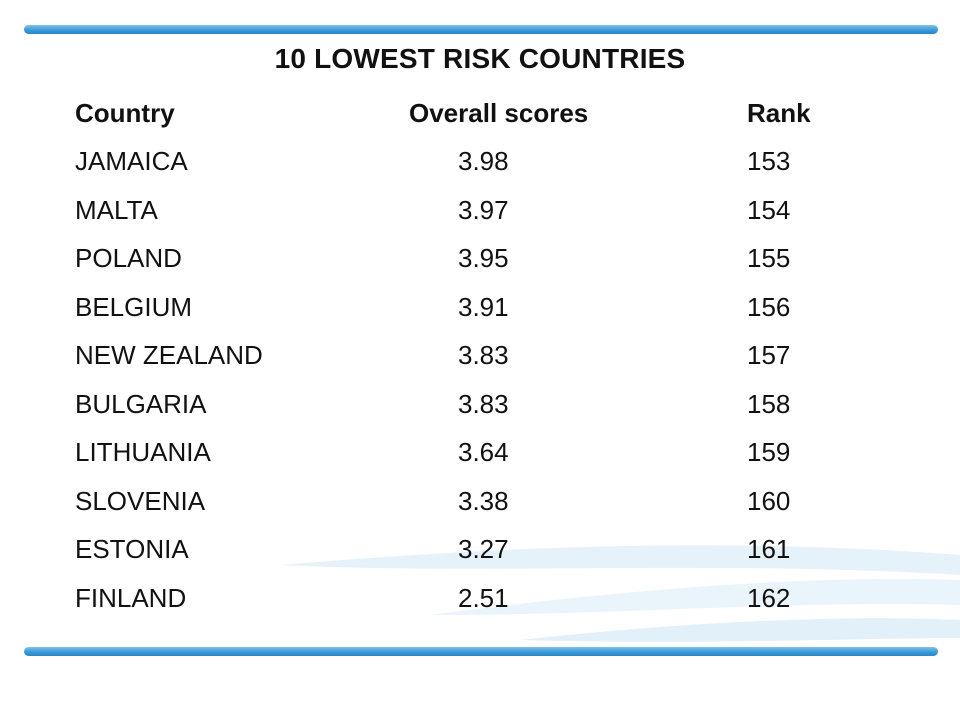 This screenshot has height=720, width=960. I want to click on score-cell: 3.38, so click(483, 501).